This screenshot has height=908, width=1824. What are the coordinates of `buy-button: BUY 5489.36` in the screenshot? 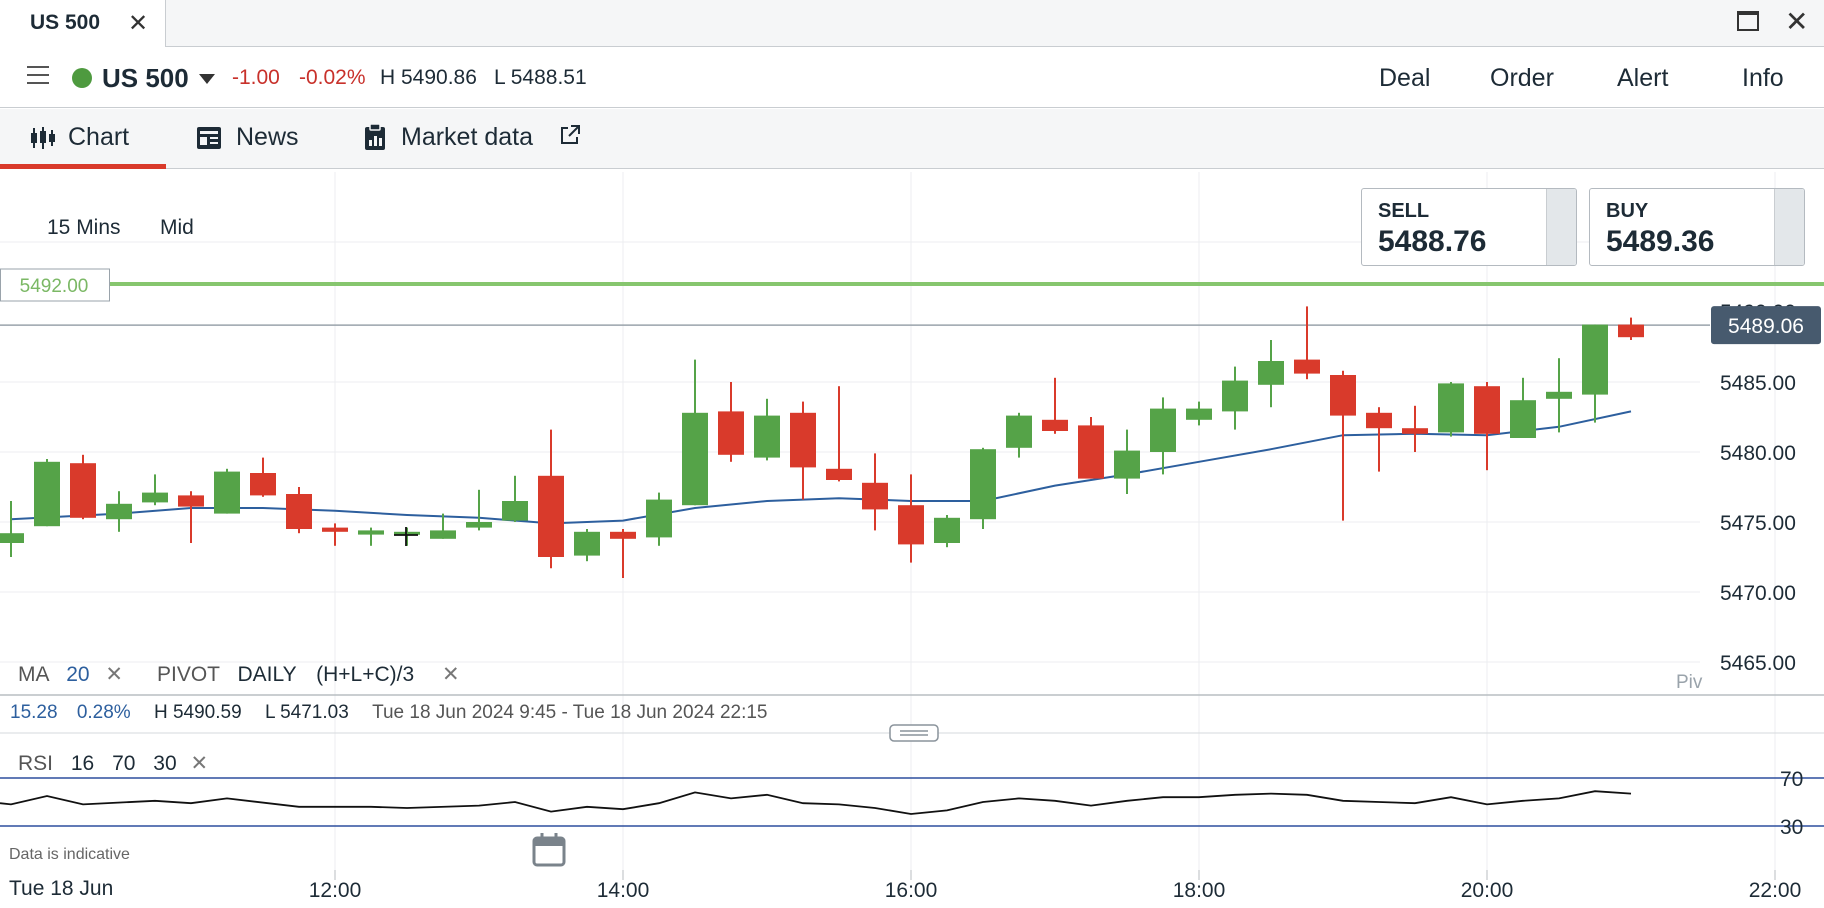 It's located at (1697, 227).